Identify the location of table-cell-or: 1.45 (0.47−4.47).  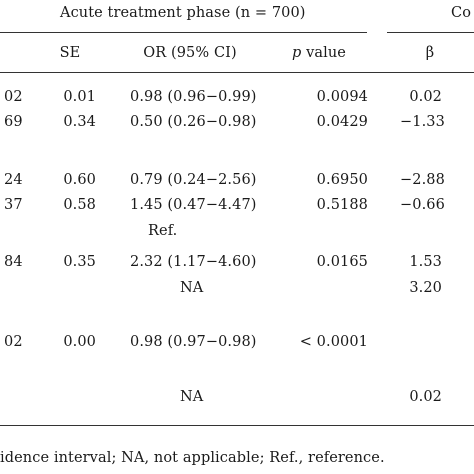
(193, 205).